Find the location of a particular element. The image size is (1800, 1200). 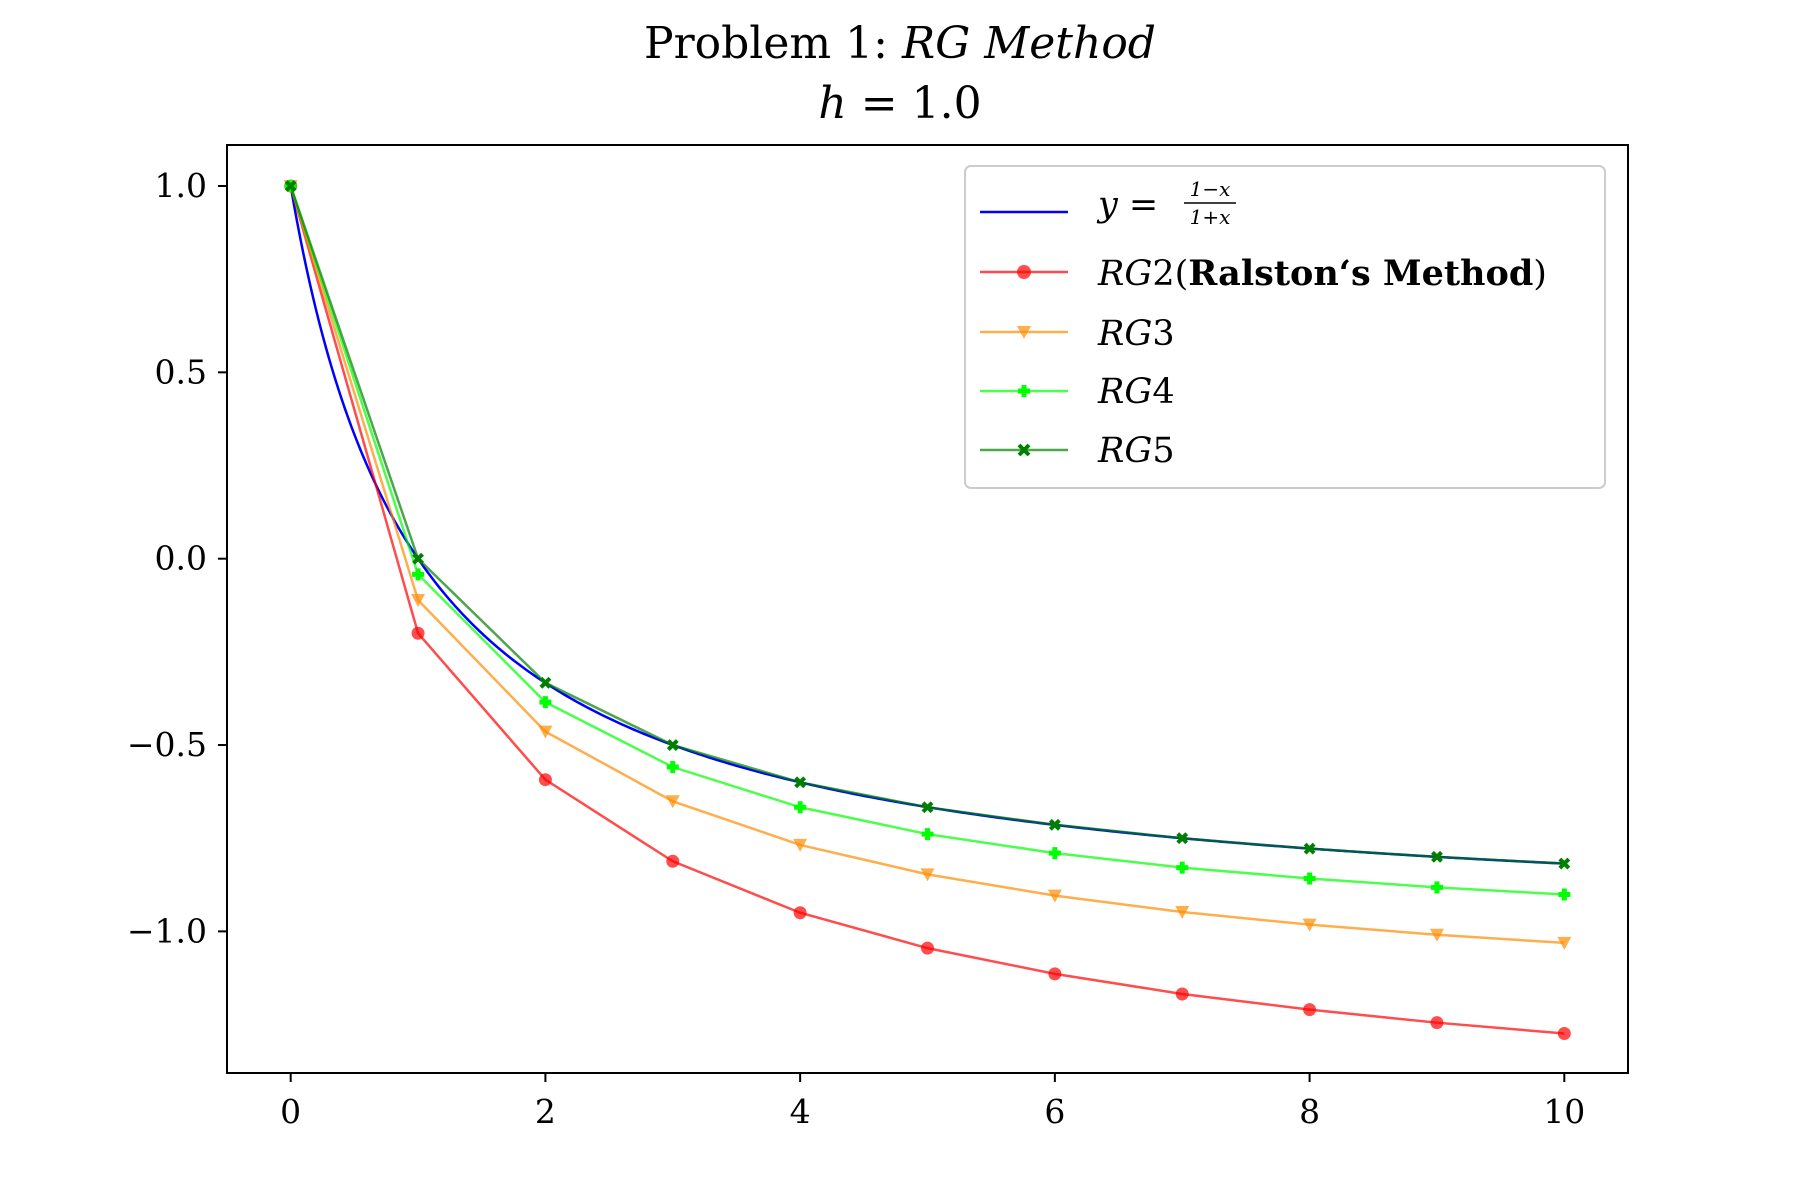

legend-entry-rg3: RG3 is located at coordinates (1077, 334).